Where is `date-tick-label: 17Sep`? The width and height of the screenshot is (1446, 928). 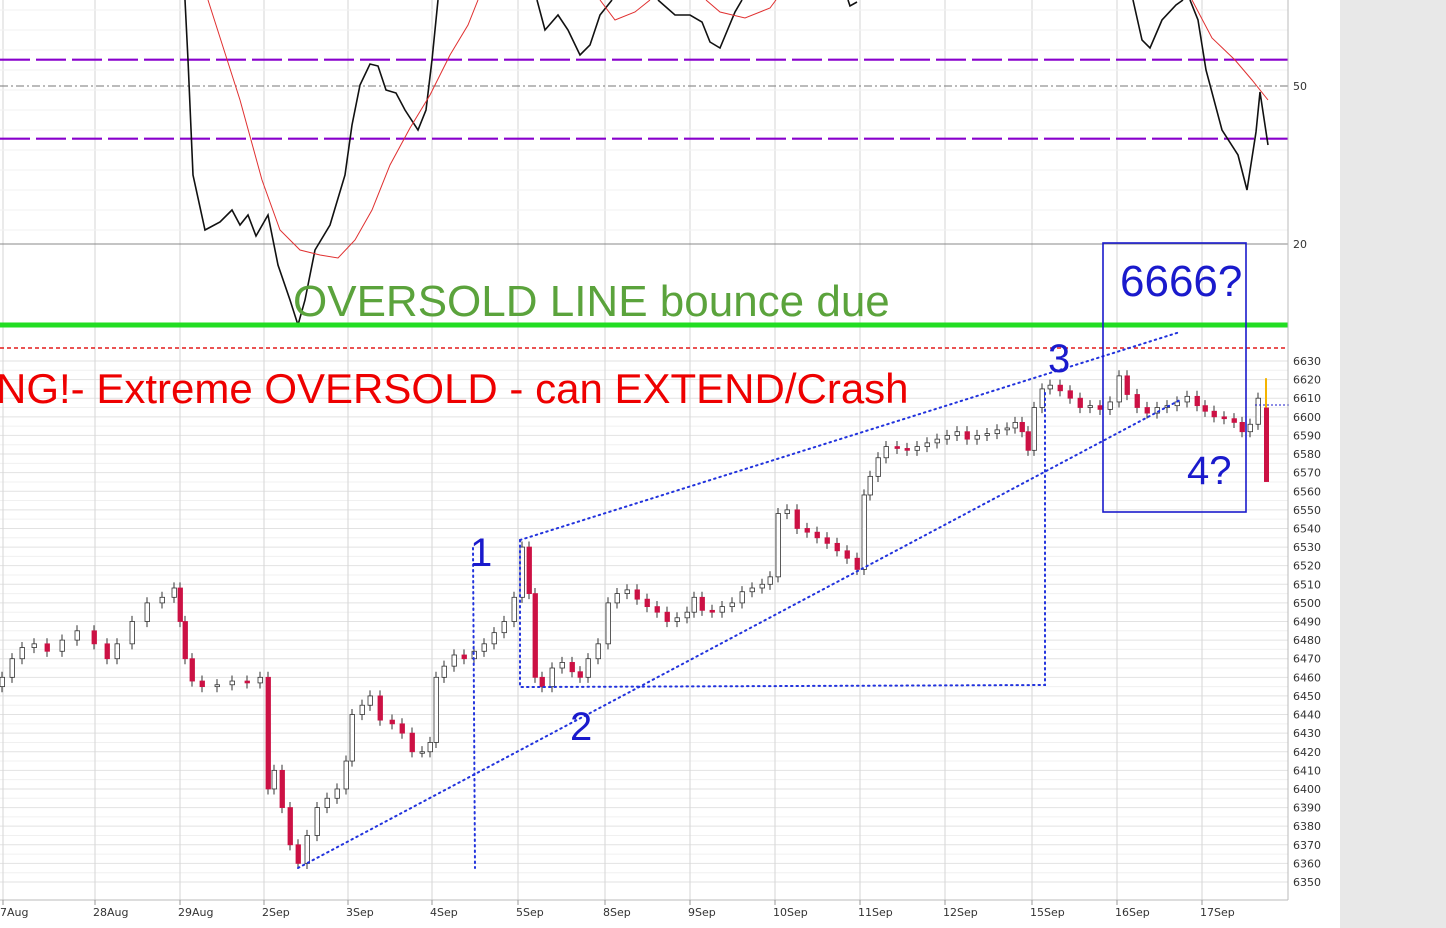 date-tick-label: 17Sep is located at coordinates (1217, 912).